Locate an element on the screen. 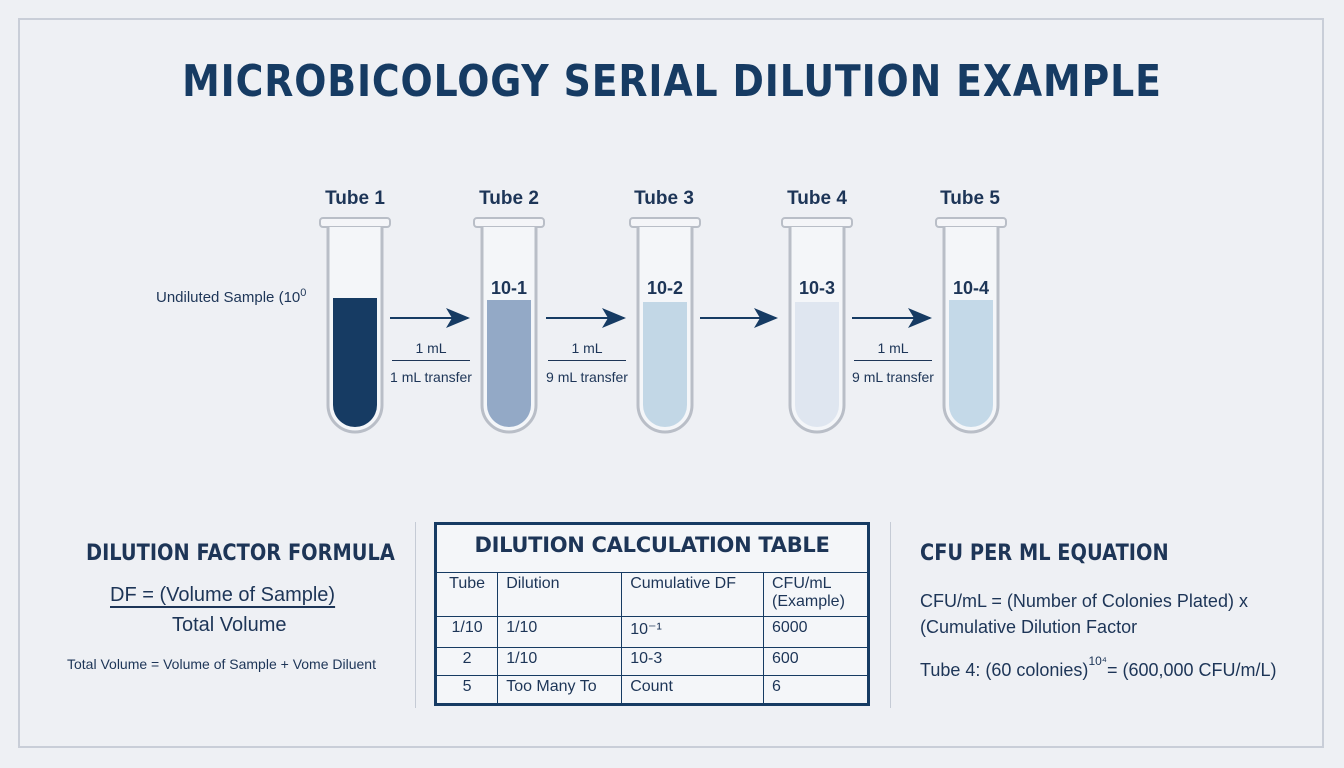  df-formula-numerator: DF = (Volume of Sample) is located at coordinates (223, 595).